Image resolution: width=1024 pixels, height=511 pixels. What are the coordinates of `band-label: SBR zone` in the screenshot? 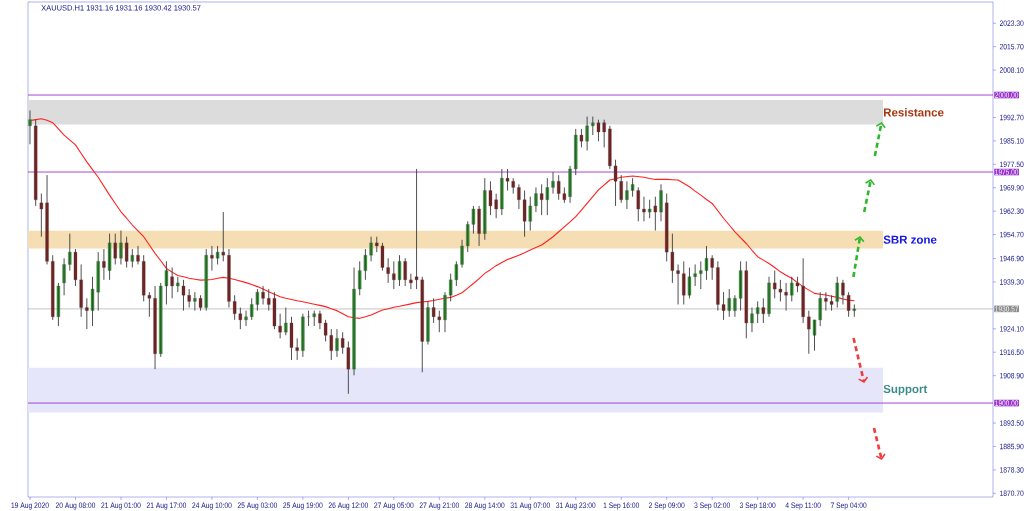 It's located at (910, 239).